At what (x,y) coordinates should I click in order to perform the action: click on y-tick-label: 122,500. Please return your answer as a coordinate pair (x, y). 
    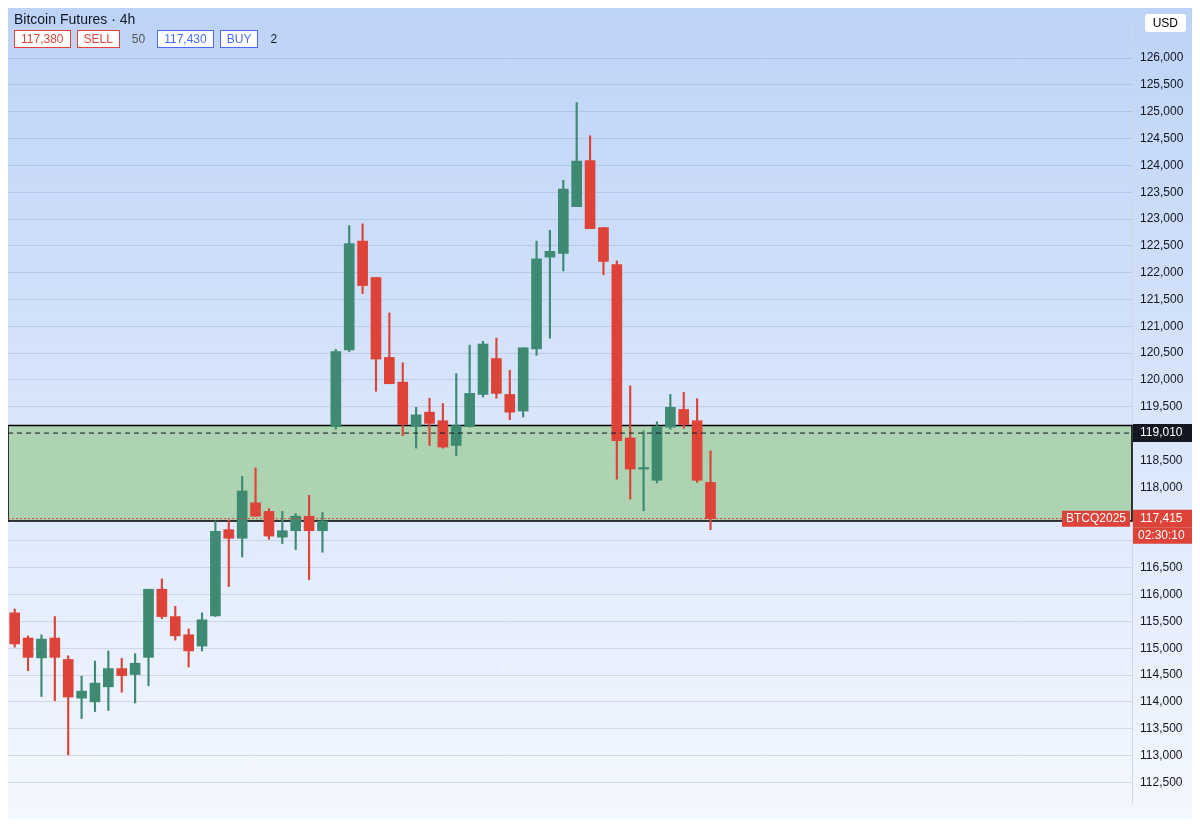
    Looking at the image, I should click on (1162, 245).